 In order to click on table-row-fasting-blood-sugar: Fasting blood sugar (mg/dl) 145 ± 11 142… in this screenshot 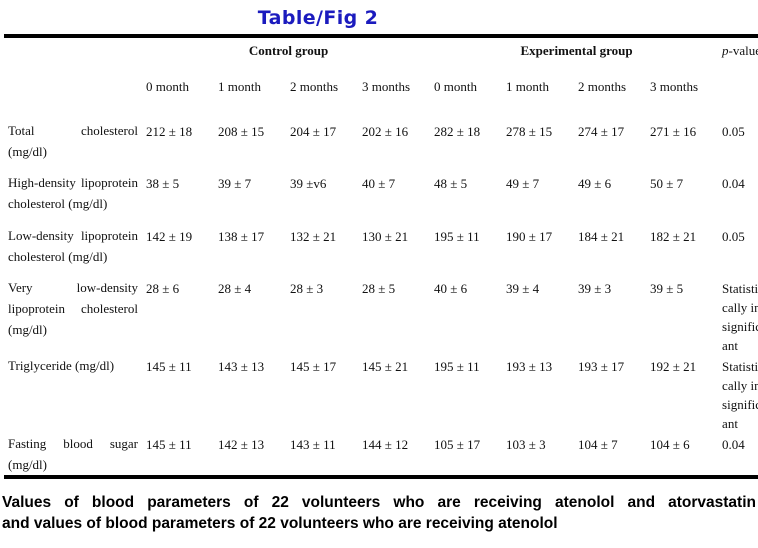, I will do `click(381, 455)`.